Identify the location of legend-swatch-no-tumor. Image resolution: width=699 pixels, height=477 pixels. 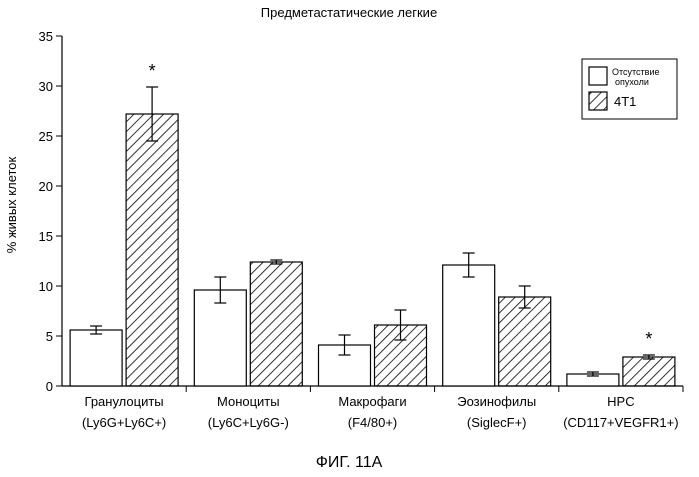
(598, 76).